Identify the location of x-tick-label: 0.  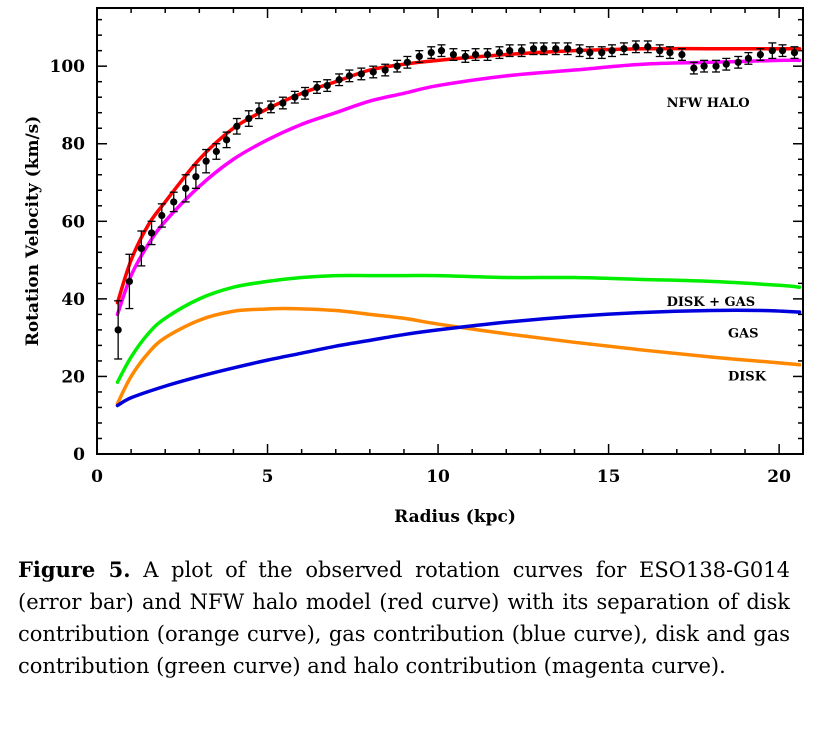
(97, 477).